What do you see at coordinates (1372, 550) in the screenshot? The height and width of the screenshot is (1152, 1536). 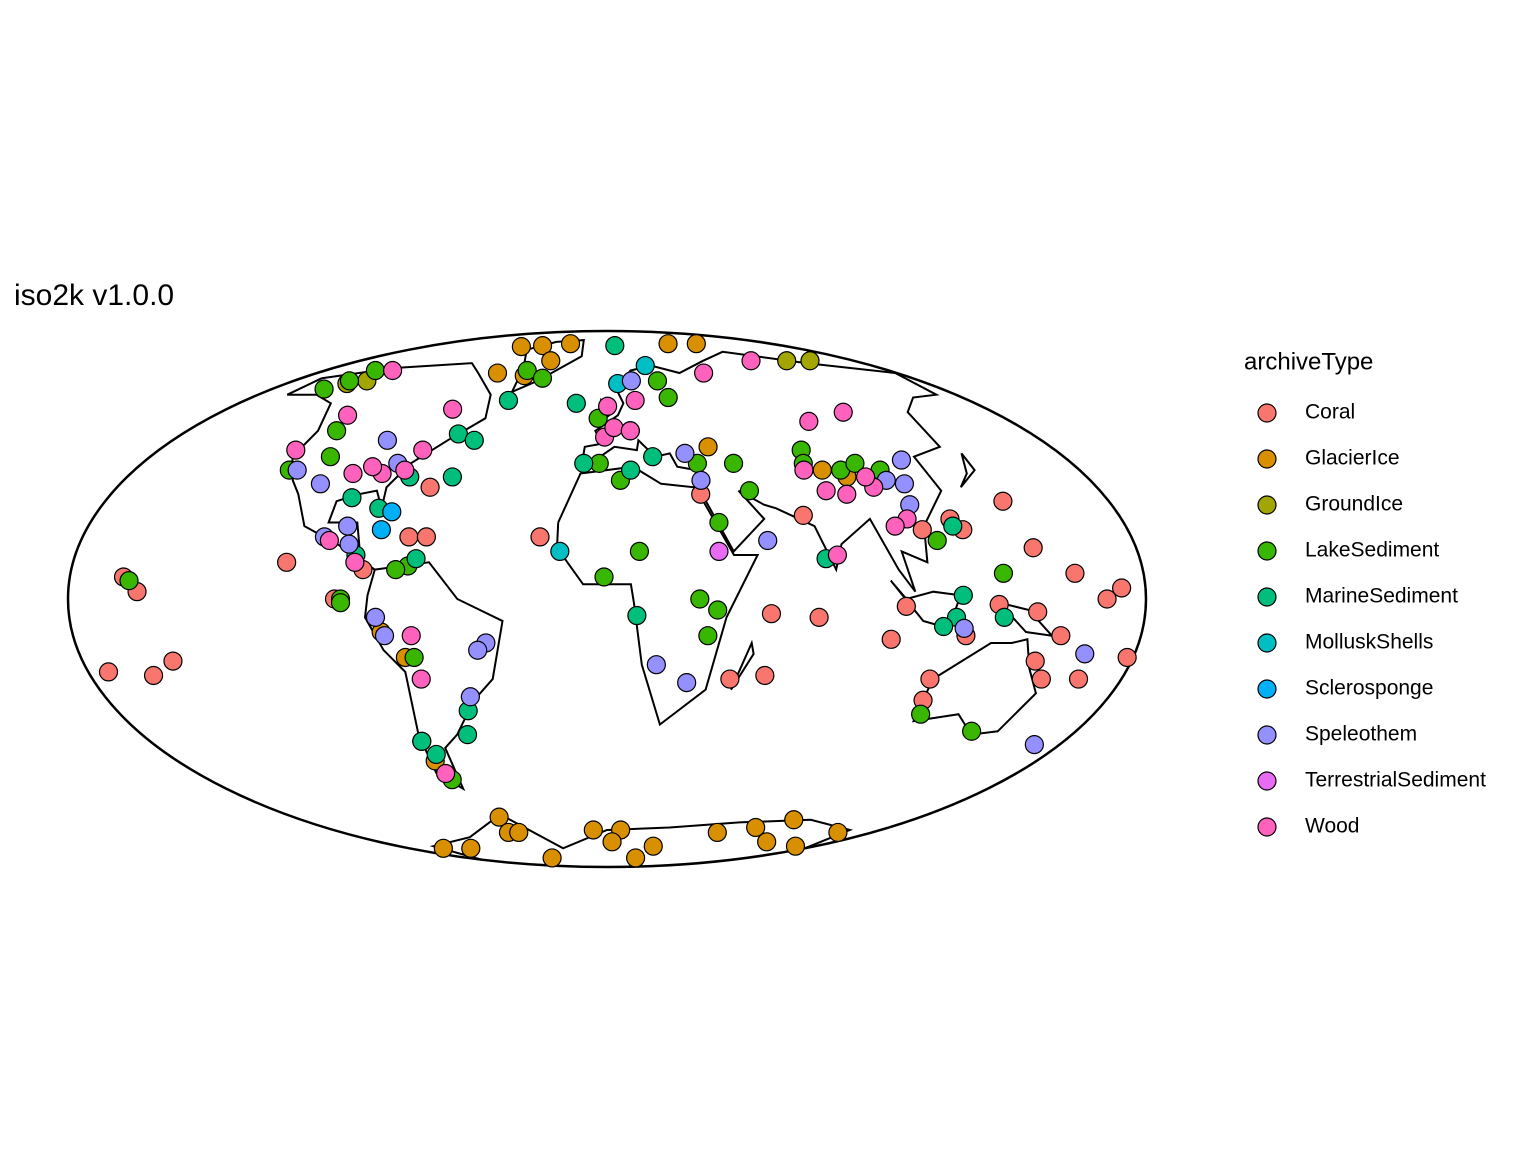 I see `legend-label: LakeSediment` at bounding box center [1372, 550].